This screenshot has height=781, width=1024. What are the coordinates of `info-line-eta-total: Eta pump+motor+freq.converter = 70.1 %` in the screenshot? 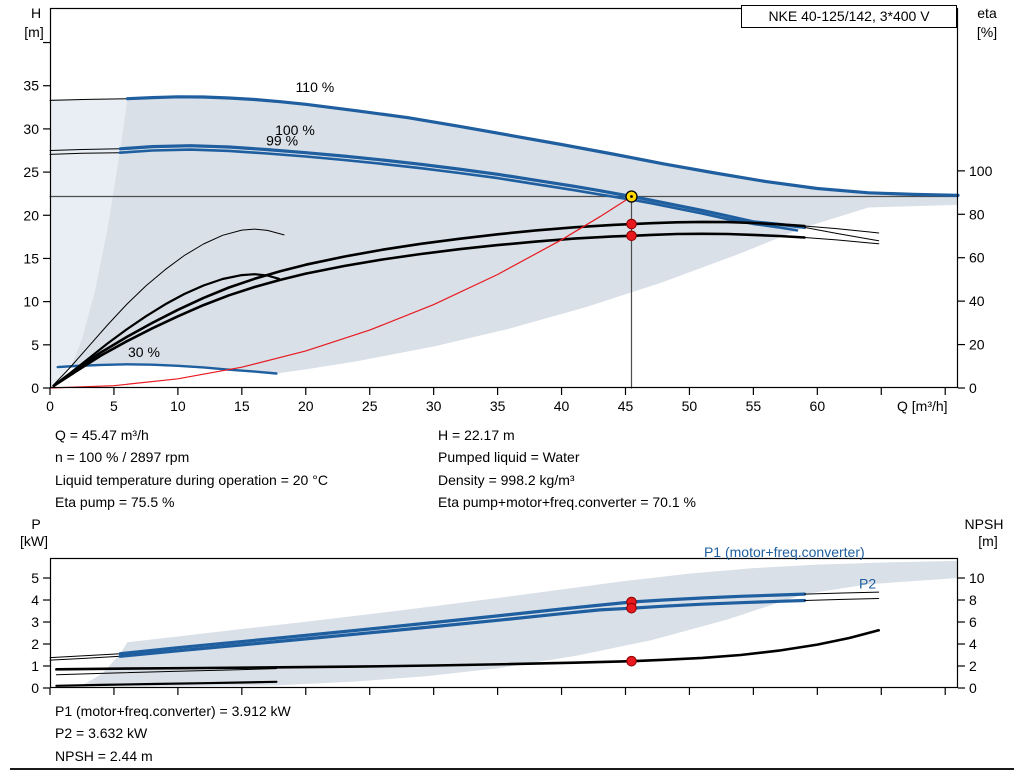 It's located at (567, 501).